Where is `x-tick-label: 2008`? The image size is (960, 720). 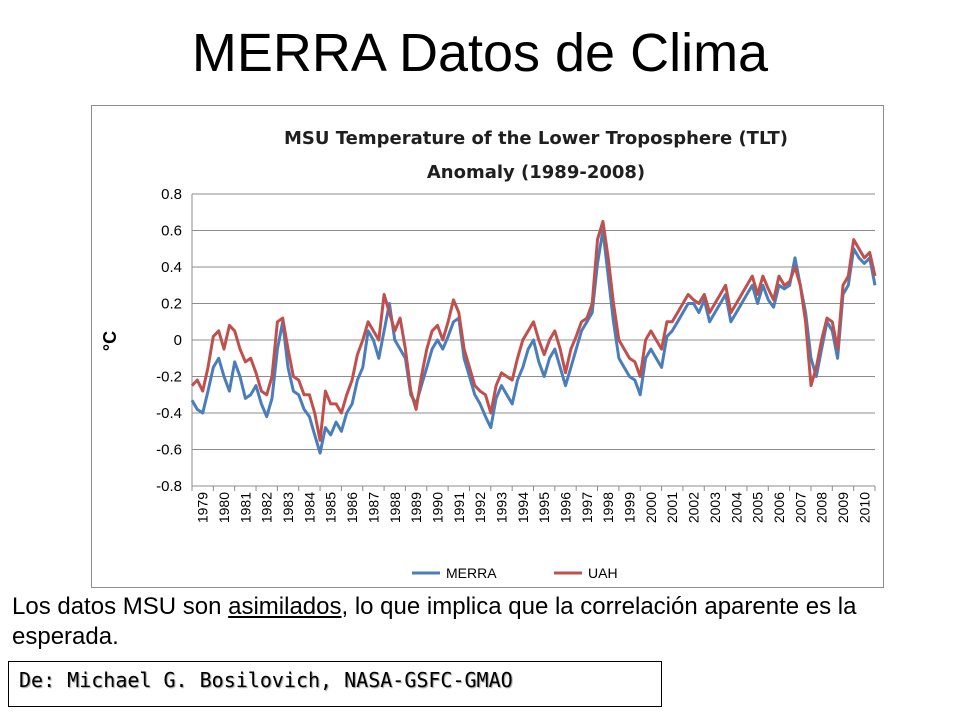 x-tick-label: 2008 is located at coordinates (822, 507).